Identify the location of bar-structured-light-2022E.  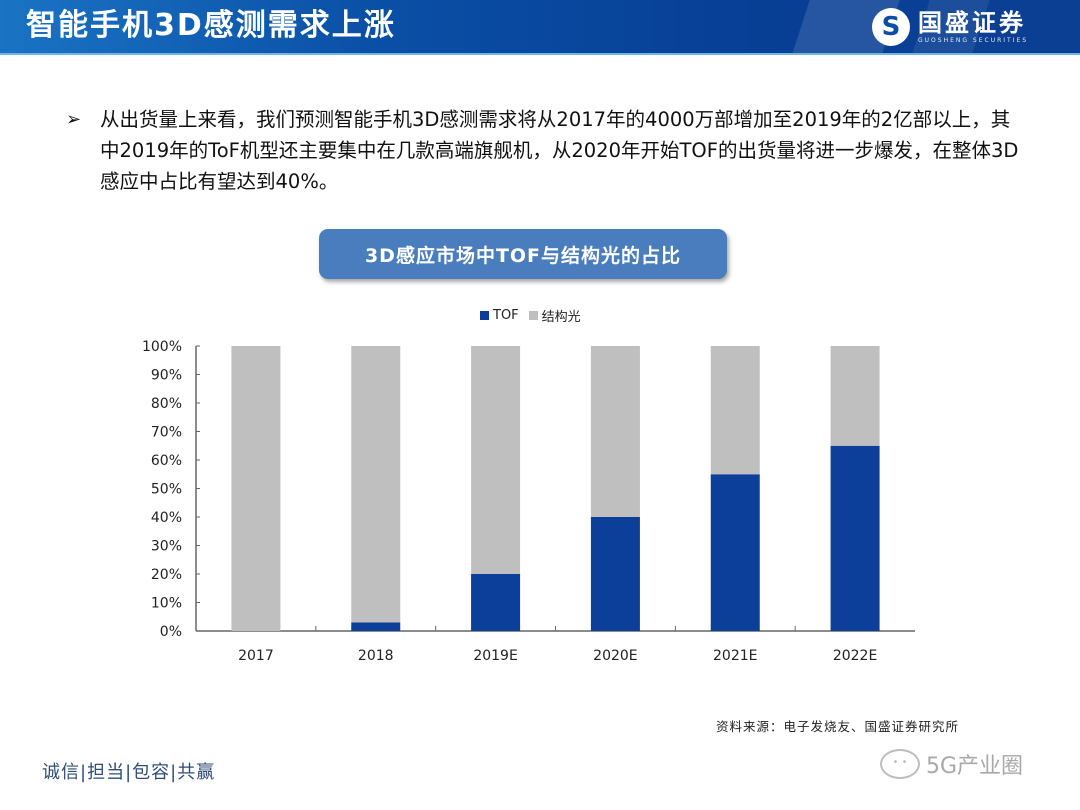
(855, 396).